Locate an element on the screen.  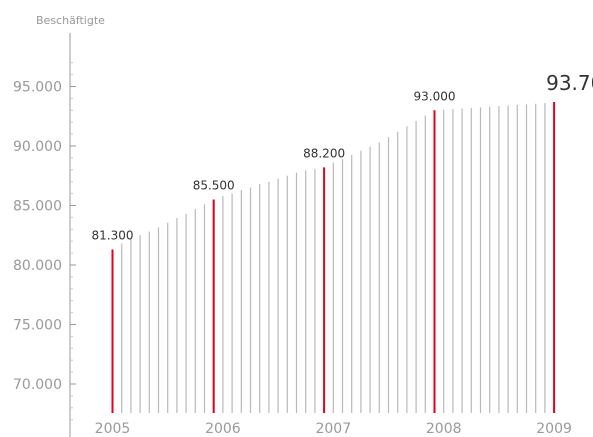
data-label: 88.200 is located at coordinates (324, 153).